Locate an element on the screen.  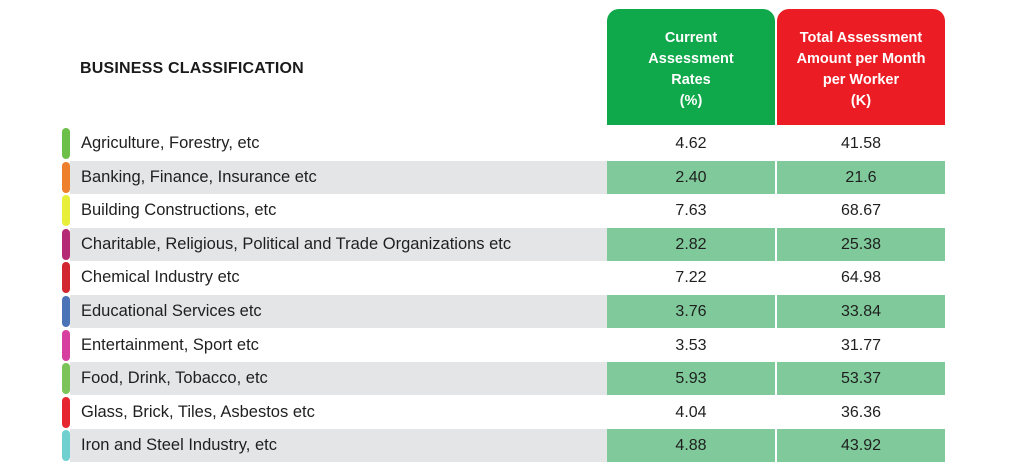
assessment-amount-cell: 31.77 is located at coordinates (861, 345).